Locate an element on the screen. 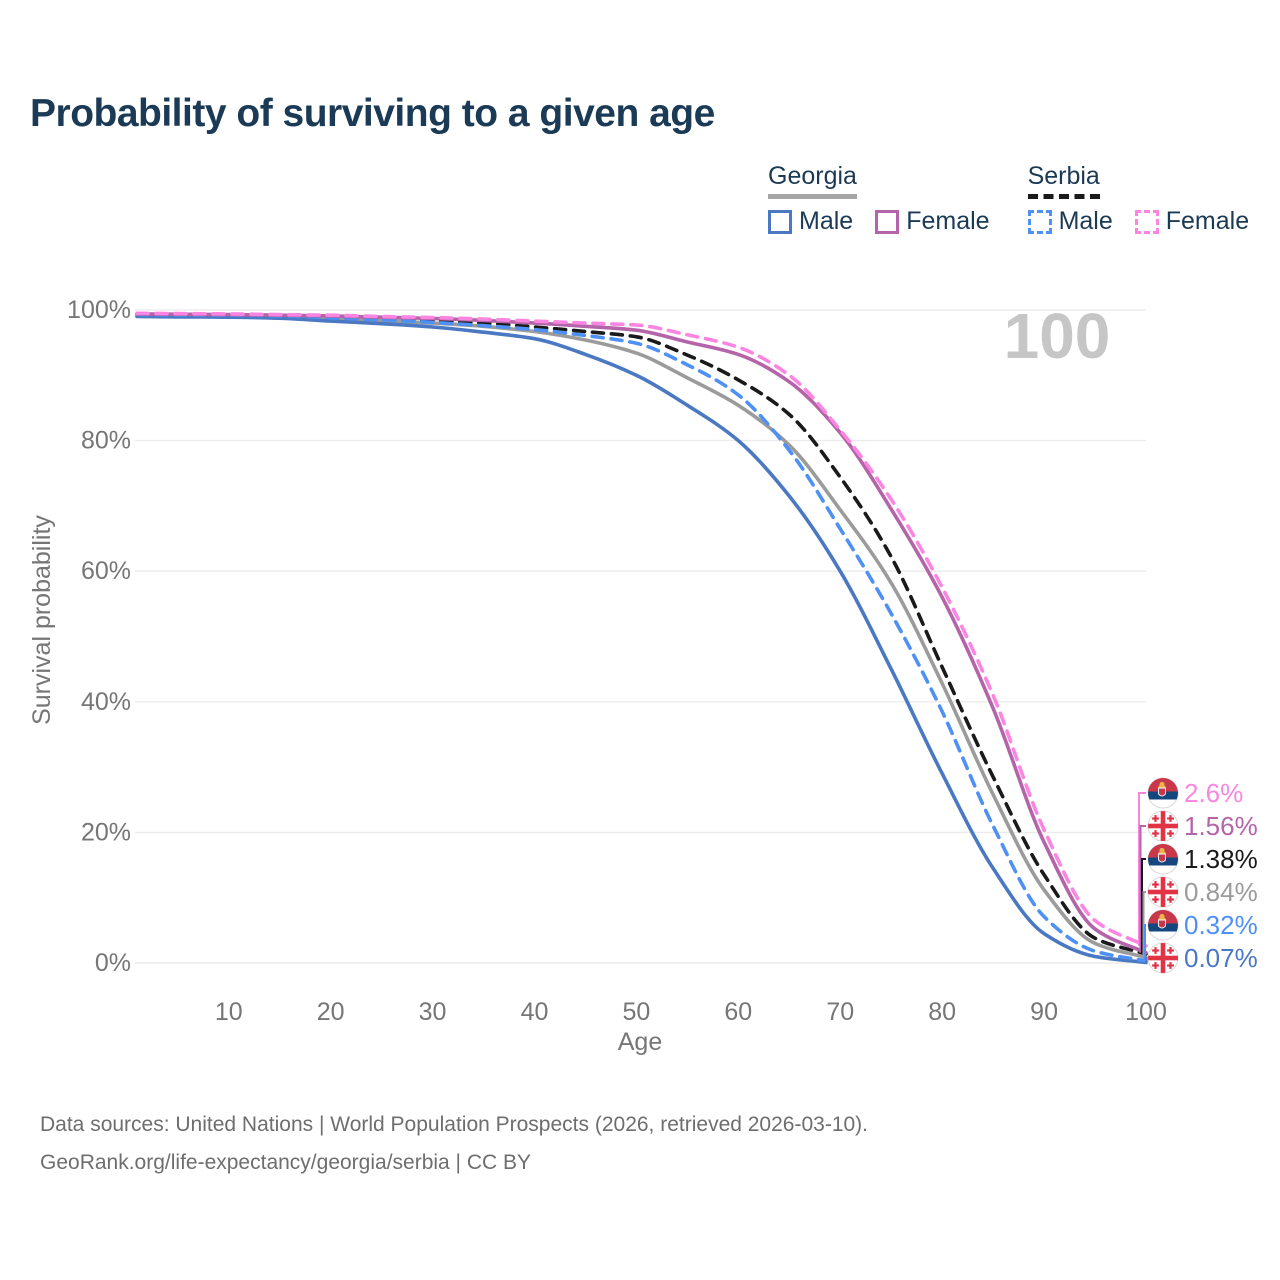  y-tick-label-100: 100% is located at coordinates (99, 310).